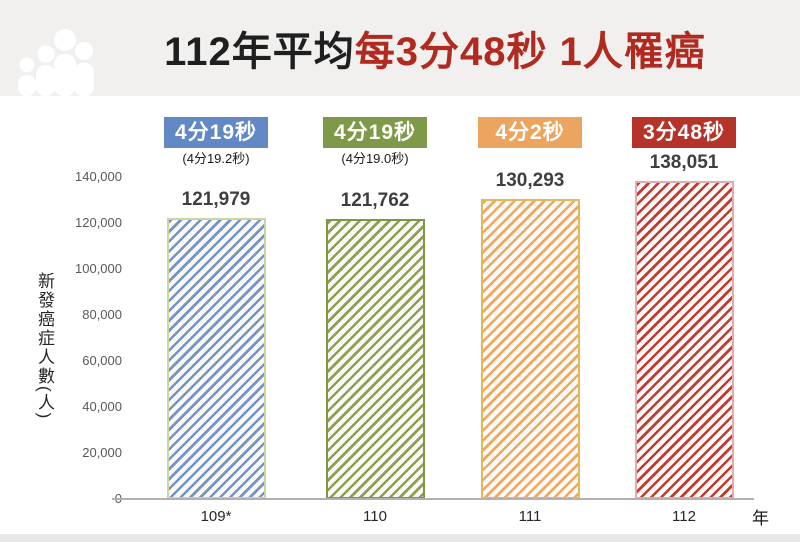 Image resolution: width=800 pixels, height=542 pixels. What do you see at coordinates (102, 406) in the screenshot?
I see `y-tick-label: 40,000` at bounding box center [102, 406].